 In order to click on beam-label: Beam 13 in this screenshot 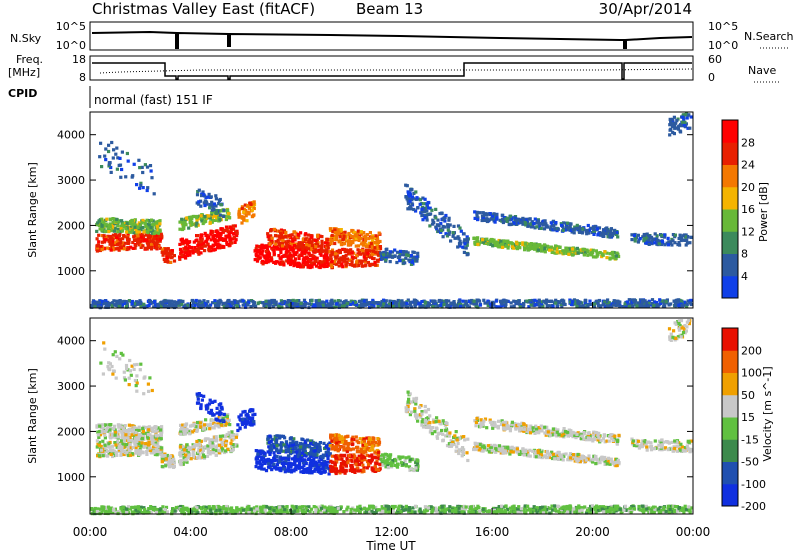, I will do `click(389, 9)`.